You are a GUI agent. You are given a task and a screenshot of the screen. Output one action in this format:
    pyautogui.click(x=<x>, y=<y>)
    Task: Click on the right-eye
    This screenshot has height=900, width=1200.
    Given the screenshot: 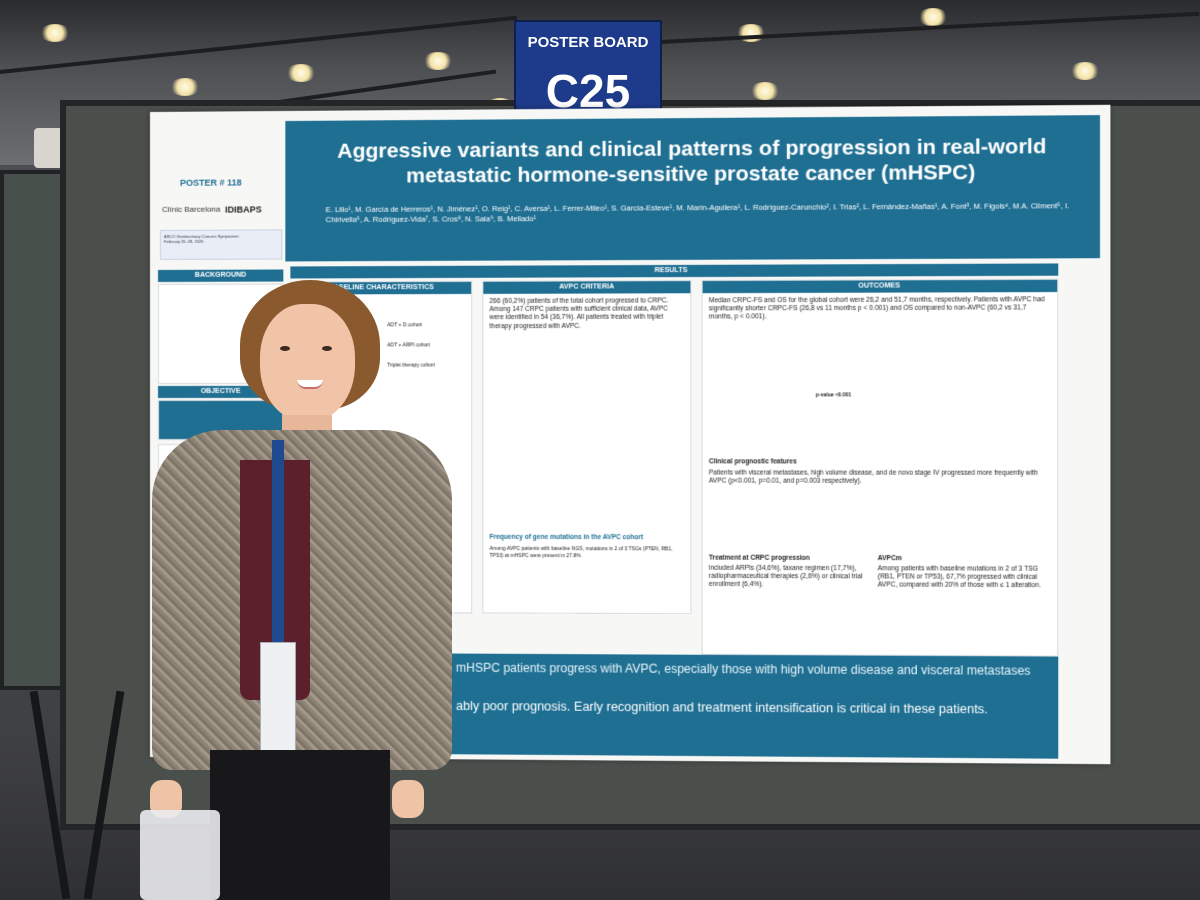 What is the action you would take?
    pyautogui.click(x=327, y=348)
    